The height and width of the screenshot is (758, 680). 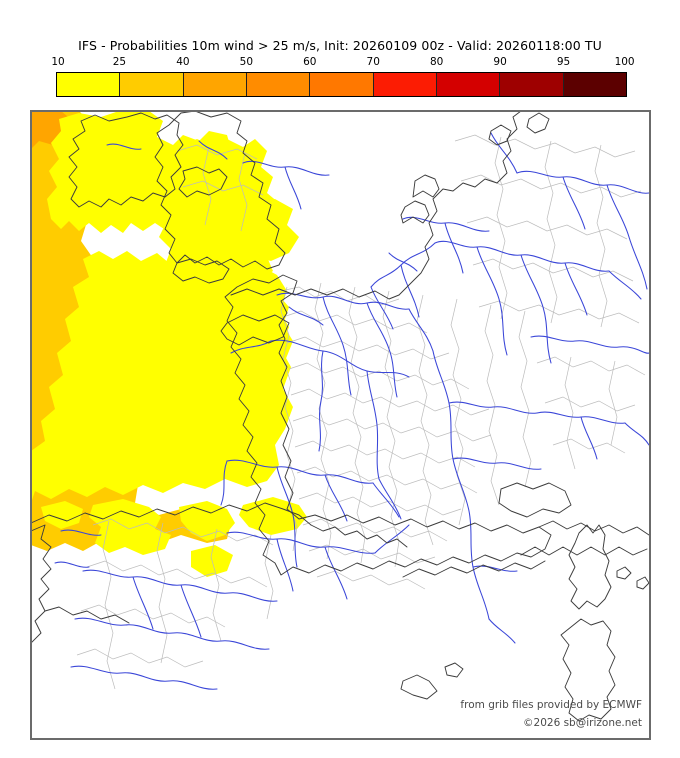 What do you see at coordinates (500, 62) in the screenshot?
I see `colorbar-tick-90: 90` at bounding box center [500, 62].